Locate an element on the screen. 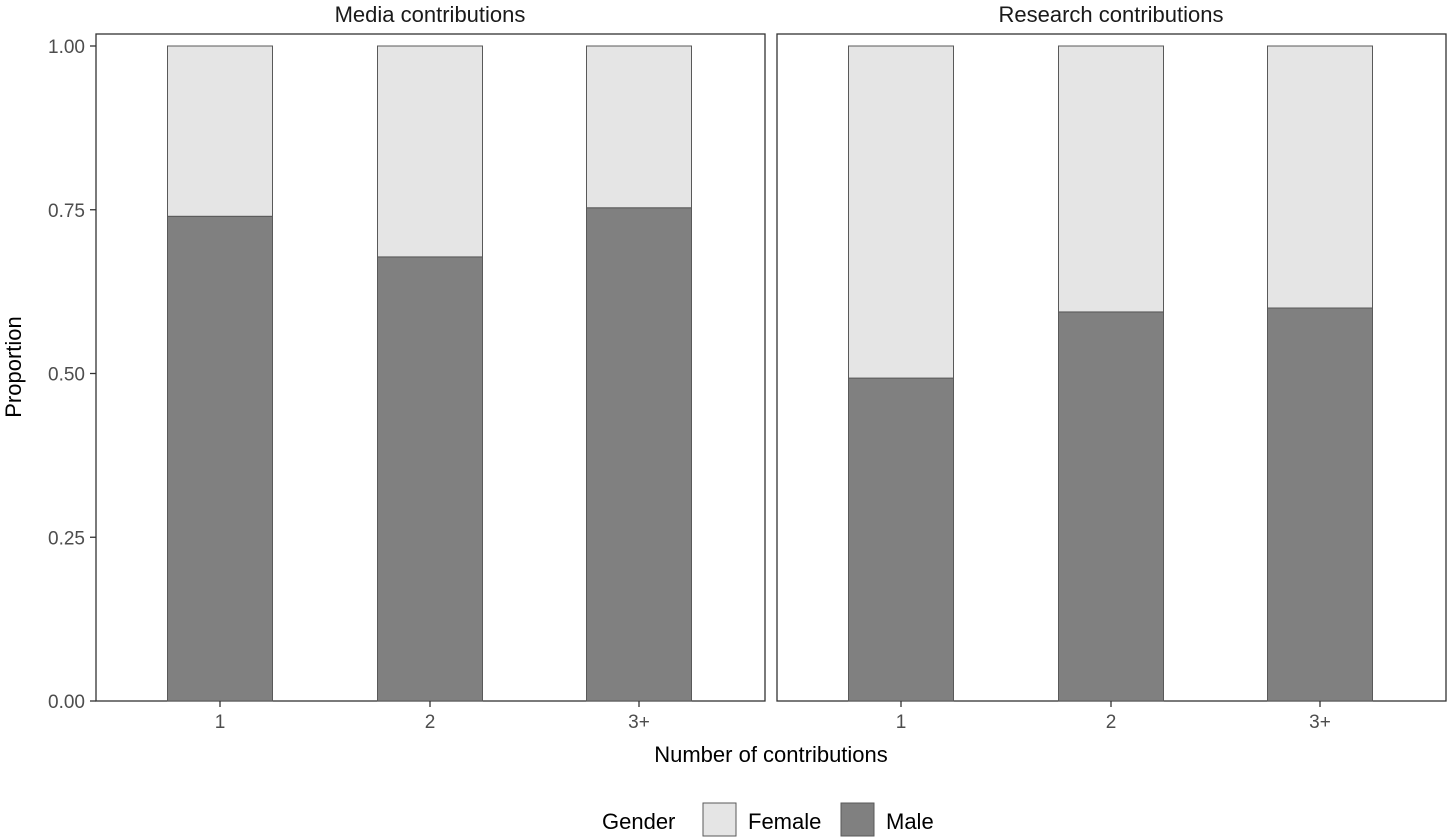 The width and height of the screenshot is (1450, 840). x-tick-label-panel1-1: 2 is located at coordinates (1111, 722).